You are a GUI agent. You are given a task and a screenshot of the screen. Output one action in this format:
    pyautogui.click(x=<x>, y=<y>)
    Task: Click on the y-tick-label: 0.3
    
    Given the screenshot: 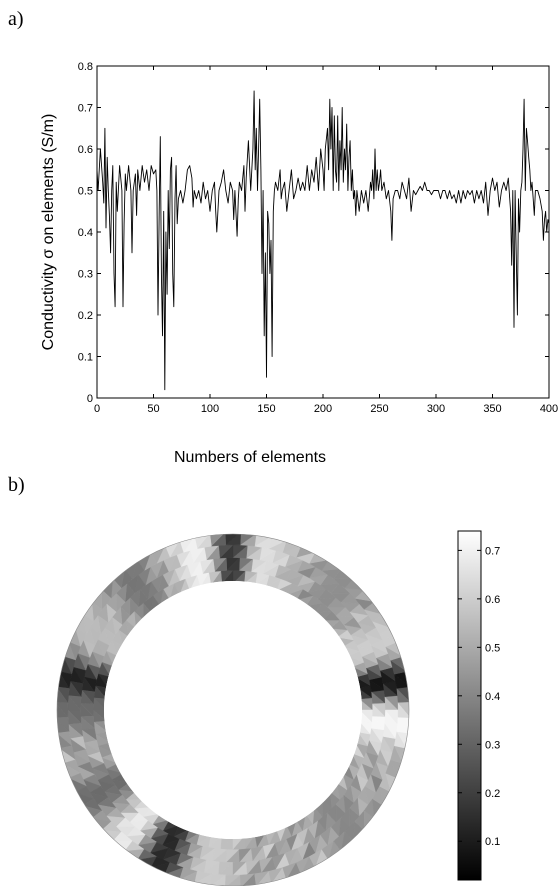 What is the action you would take?
    pyautogui.click(x=85, y=275)
    